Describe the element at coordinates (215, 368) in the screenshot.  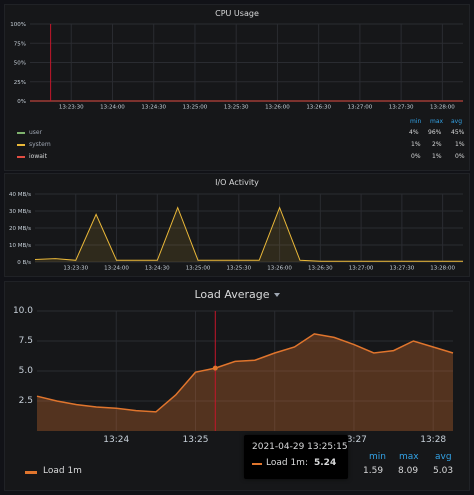
I see `hover-point` at that location.